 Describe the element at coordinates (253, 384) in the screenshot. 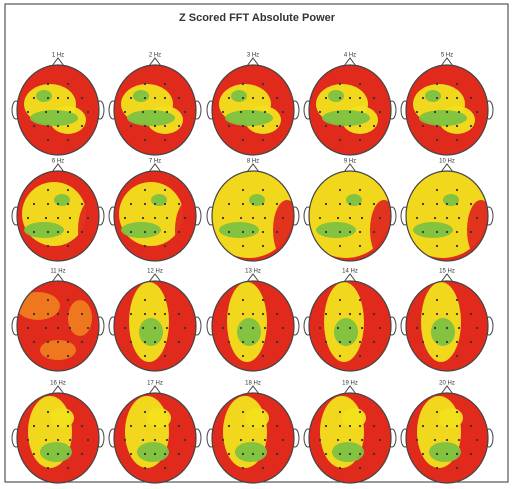

I see `map-label: 18 Hz` at that location.